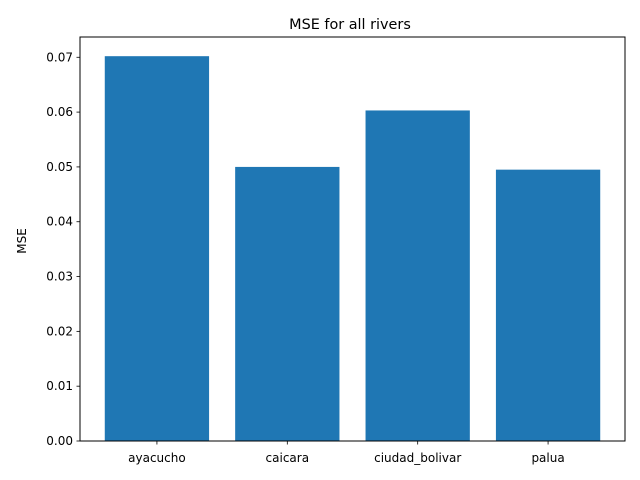 The image size is (640, 480). I want to click on x-tick-label-ciudad_bolivar: ciudad_bolivar, so click(417, 458).